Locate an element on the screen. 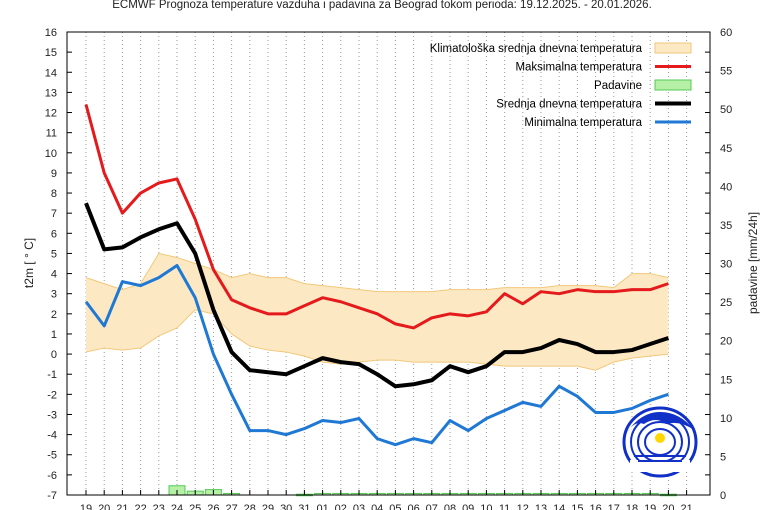 The height and width of the screenshot is (510, 765). x-tick-label: 27 is located at coordinates (231, 506).